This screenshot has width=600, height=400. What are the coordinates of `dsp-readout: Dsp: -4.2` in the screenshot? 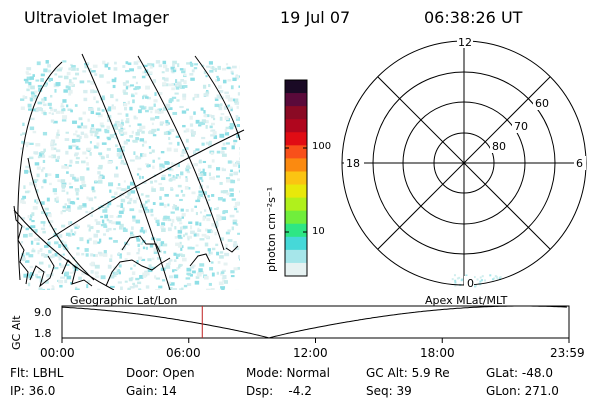 It's located at (279, 391).